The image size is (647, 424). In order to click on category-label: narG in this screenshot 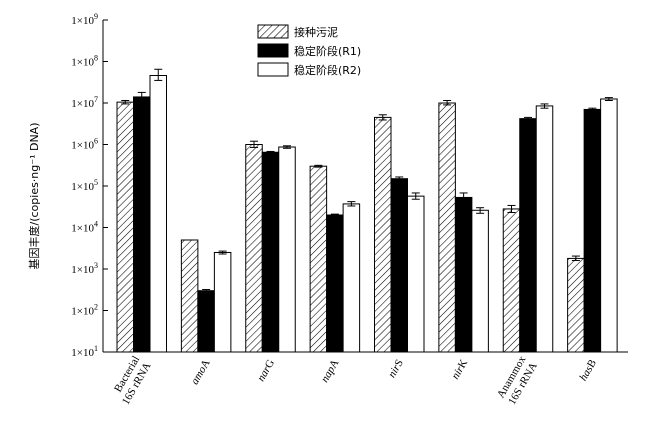, I will do `click(266, 370)`.